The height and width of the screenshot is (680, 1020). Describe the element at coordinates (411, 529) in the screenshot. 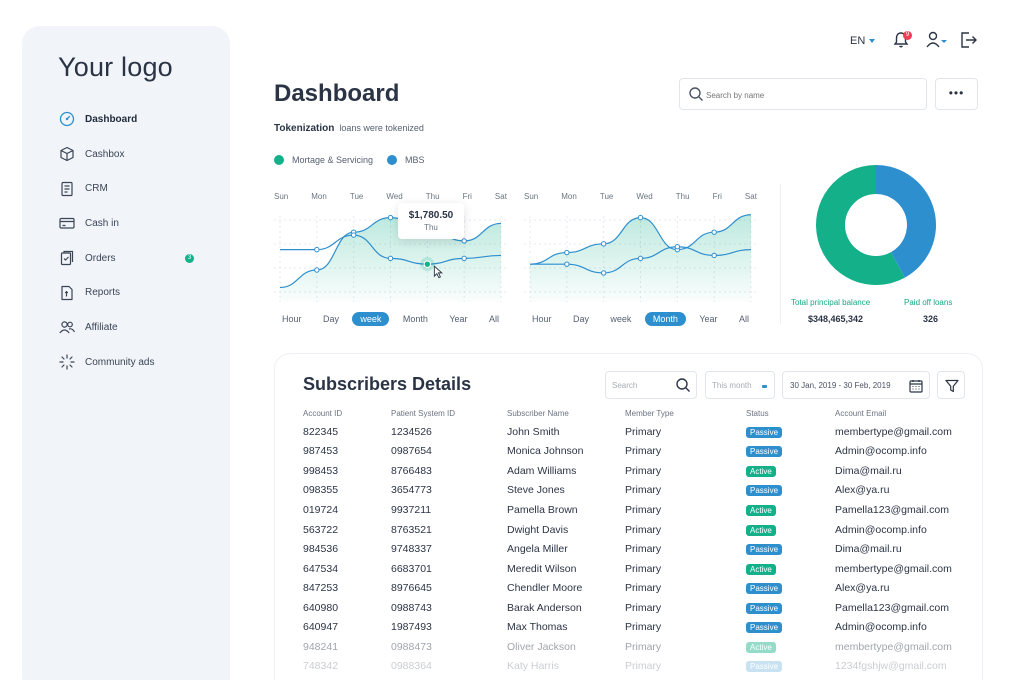

I see `table-cell: 8763521` at that location.